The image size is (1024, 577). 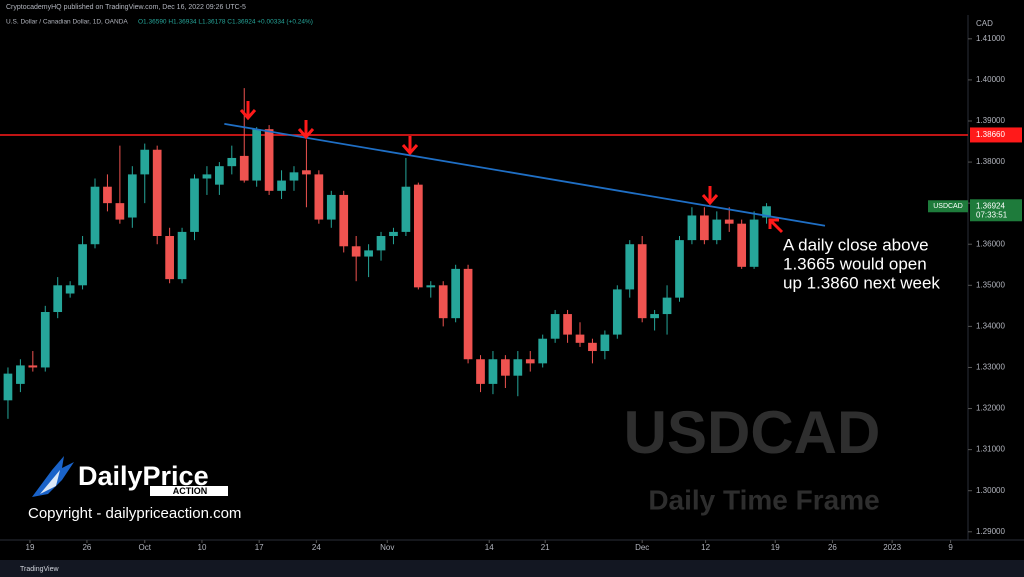 I want to click on logo-mark, so click(x=53, y=476).